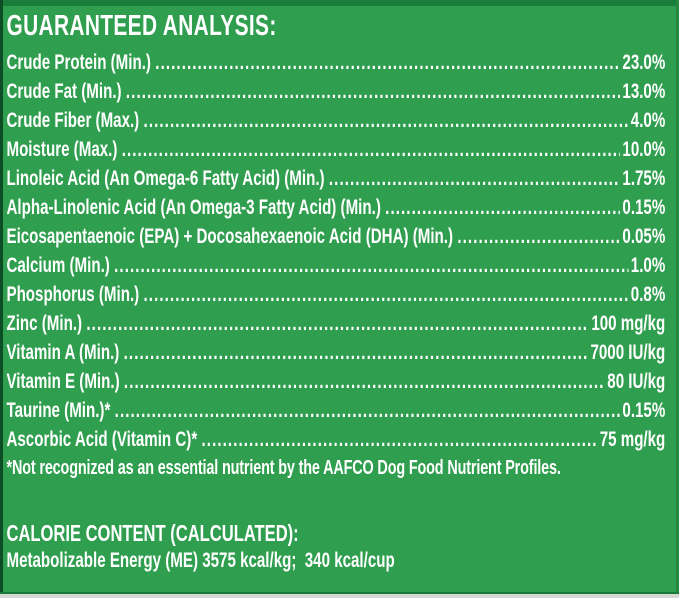 Image resolution: width=679 pixels, height=598 pixels. What do you see at coordinates (141, 26) in the screenshot?
I see `guaranteed-analysis-title: GUARANTEED ANALYSIS:` at bounding box center [141, 26].